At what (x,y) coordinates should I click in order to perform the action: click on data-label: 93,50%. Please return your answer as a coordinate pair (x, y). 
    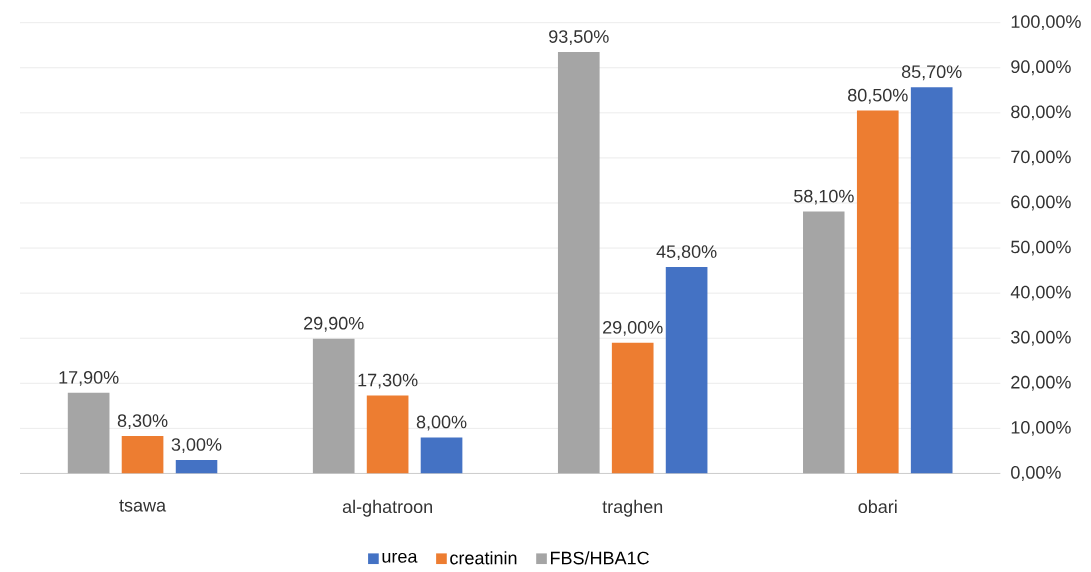
    Looking at the image, I should click on (579, 38).